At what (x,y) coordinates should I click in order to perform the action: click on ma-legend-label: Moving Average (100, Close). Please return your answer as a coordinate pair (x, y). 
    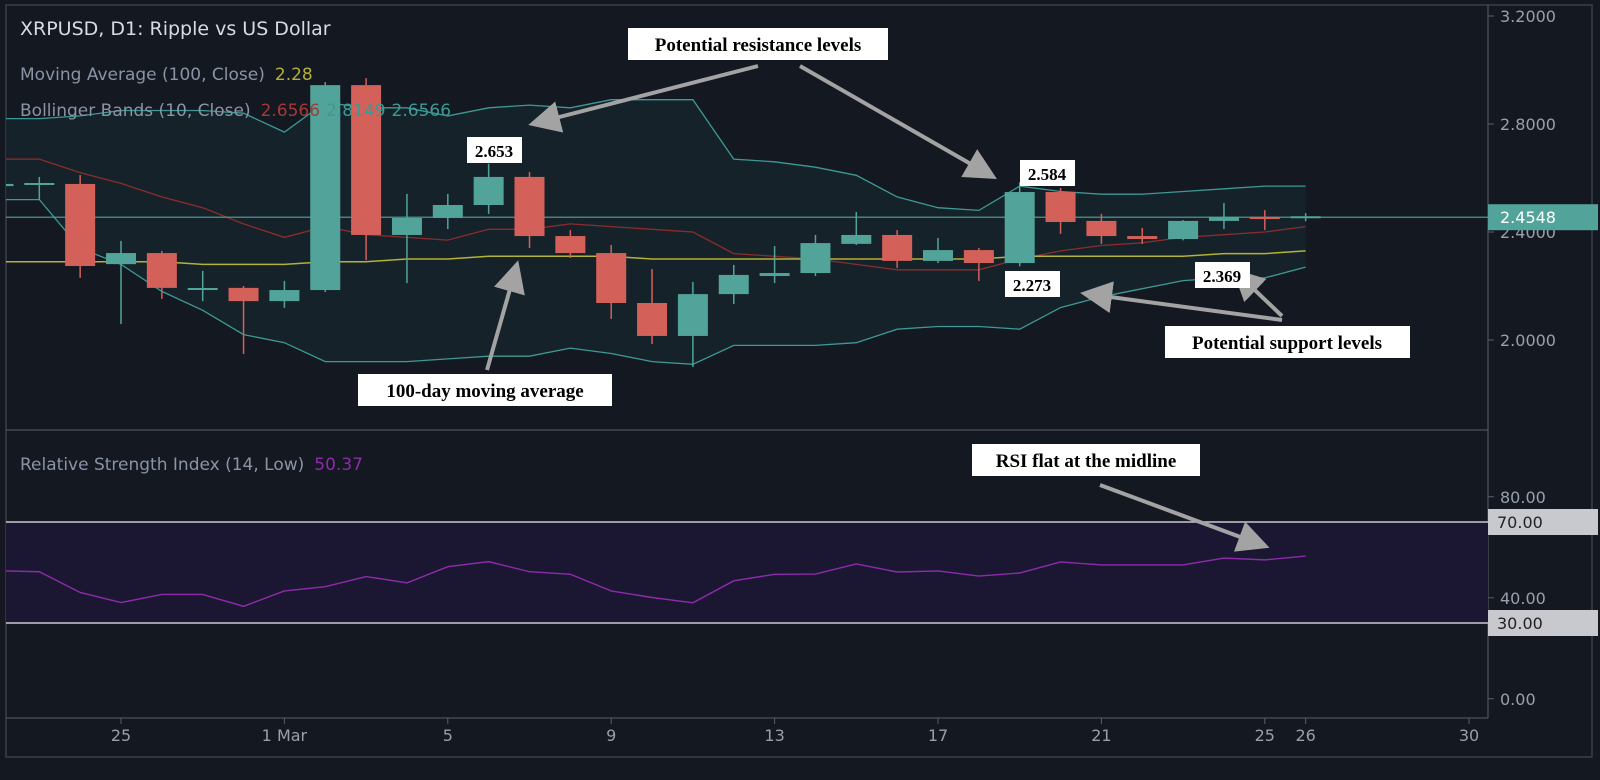
    Looking at the image, I should click on (142, 75).